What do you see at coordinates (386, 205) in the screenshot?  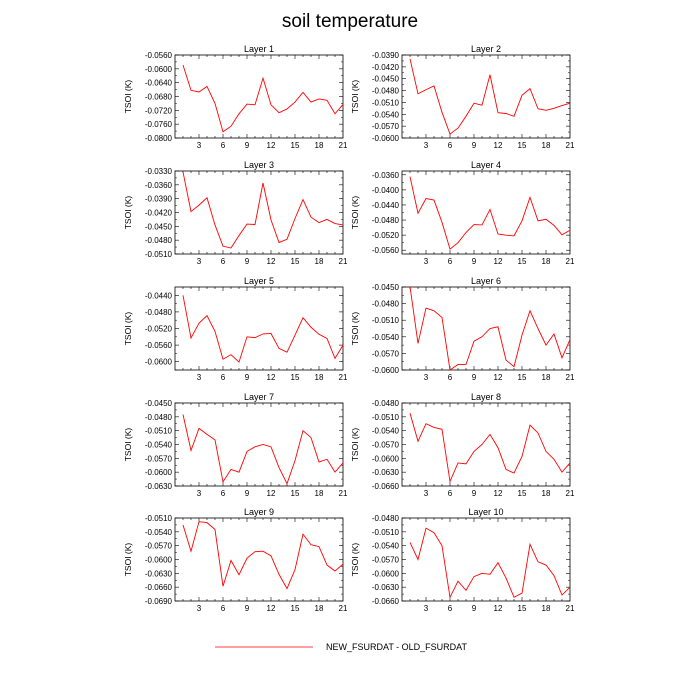 I see `y-tick-label: -0.0440` at bounding box center [386, 205].